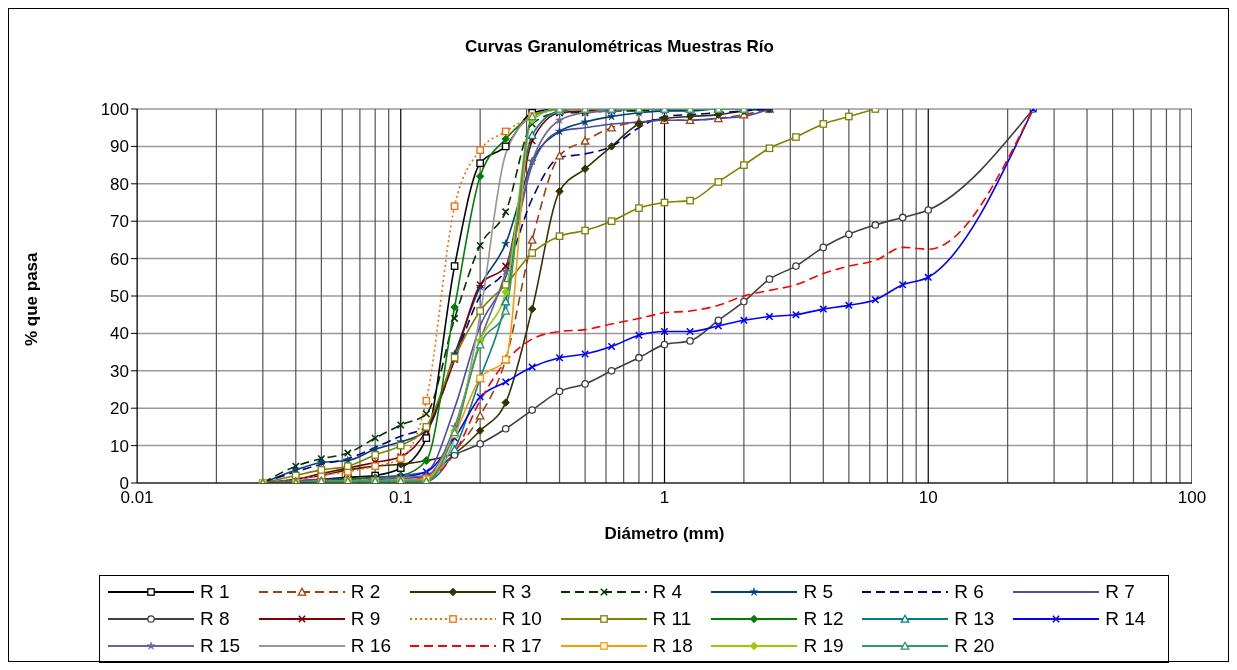 This screenshot has width=1237, height=670. What do you see at coordinates (32, 298) in the screenshot?
I see `y-axis-title: % que pasa` at bounding box center [32, 298].